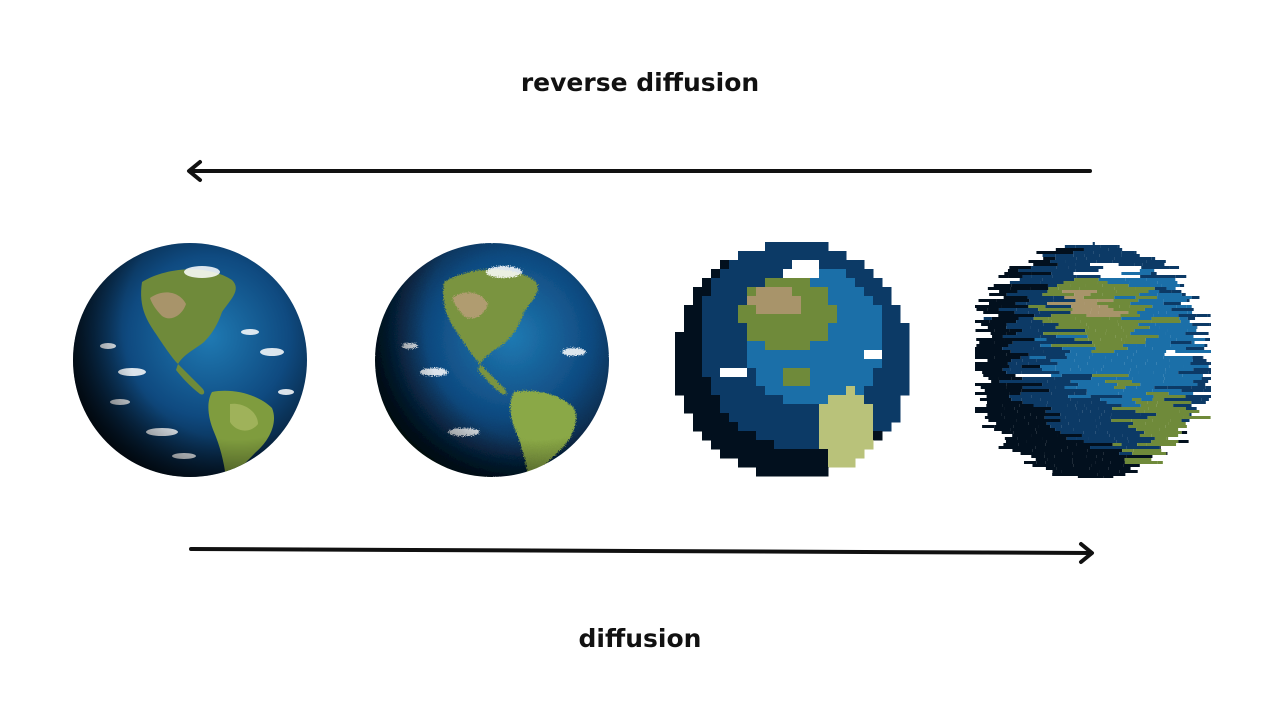  I want to click on diffusion-label: diffusion, so click(640, 638).